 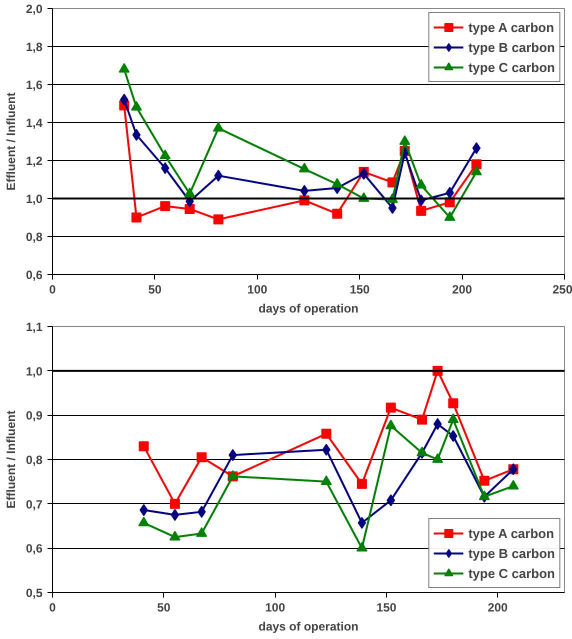 I want to click on y-tick-label: 1,1, so click(x=34, y=327).